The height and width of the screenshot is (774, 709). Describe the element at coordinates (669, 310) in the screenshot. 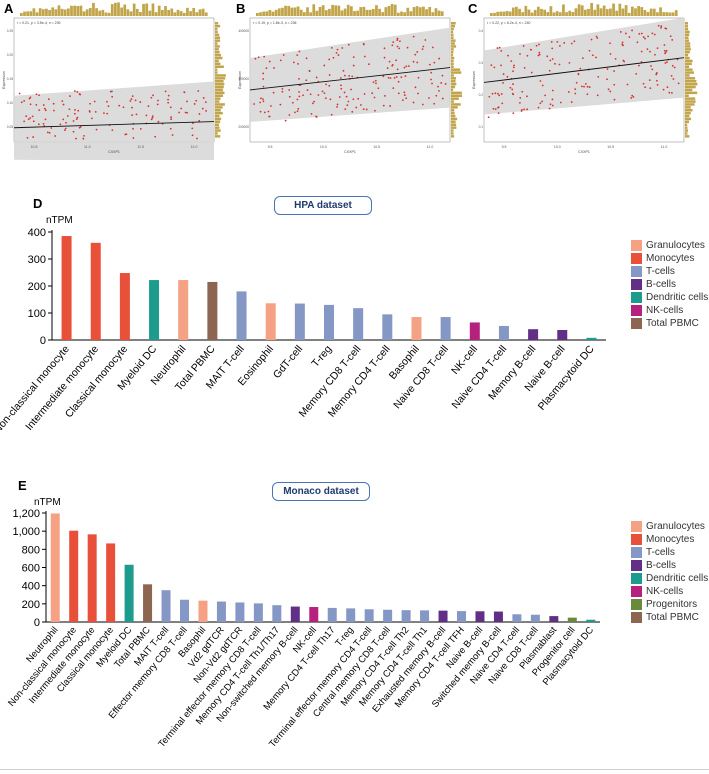

I see `legend-item: NK-cells` at that location.